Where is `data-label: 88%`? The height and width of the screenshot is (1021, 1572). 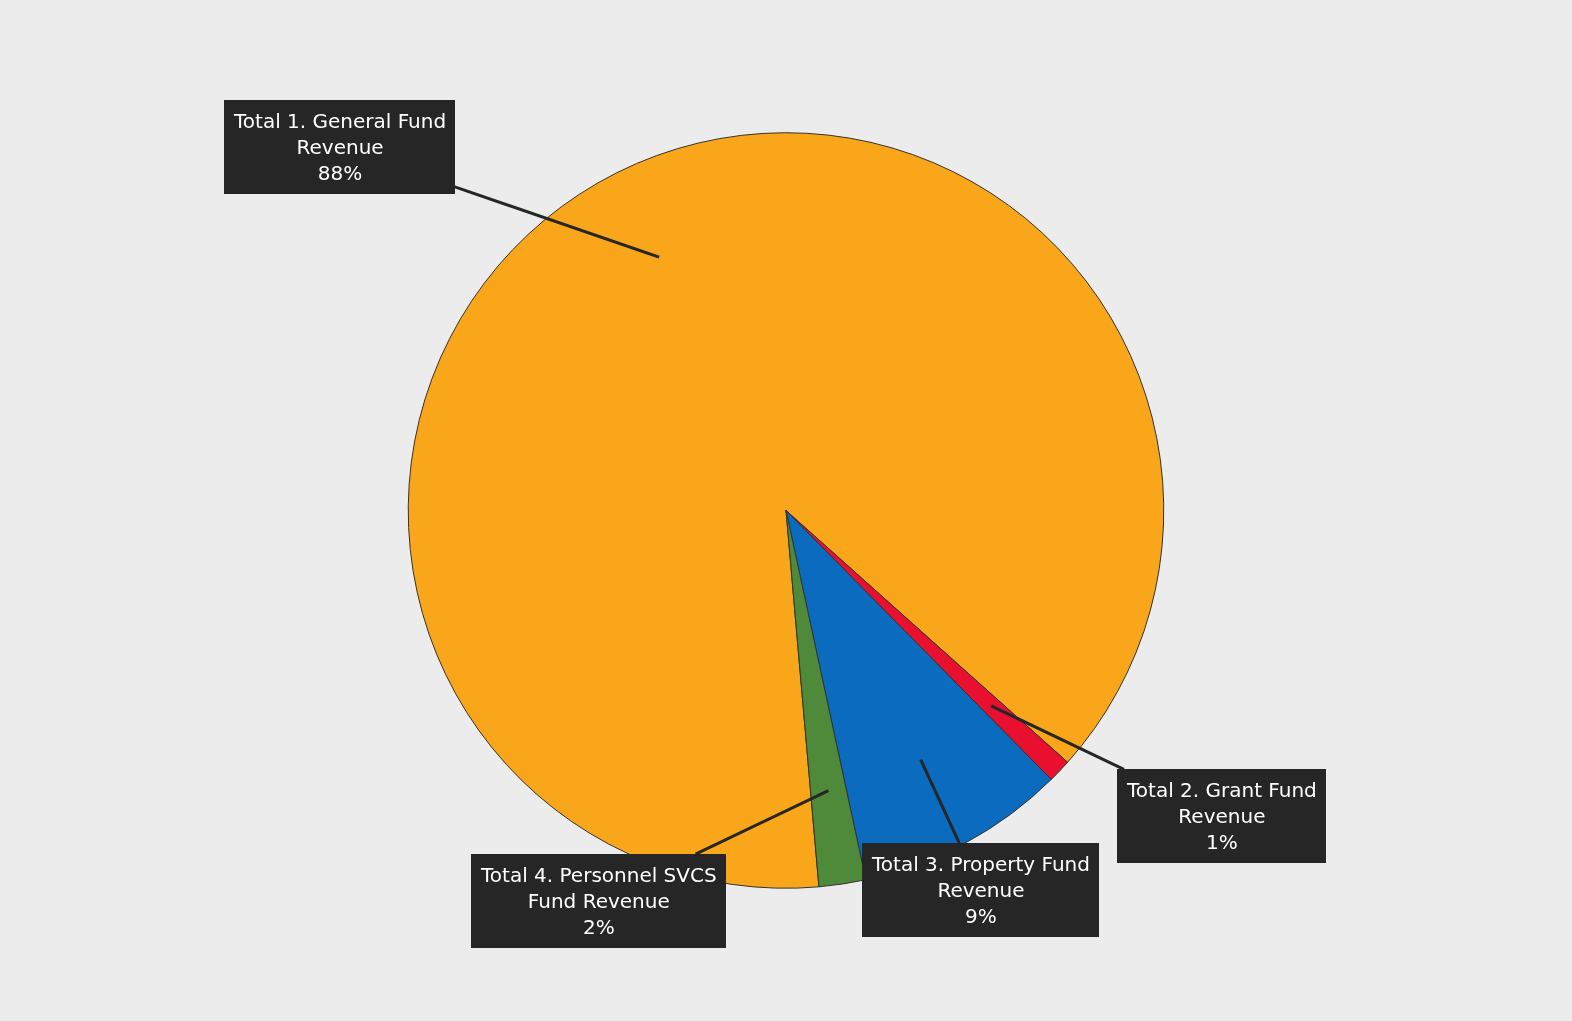 data-label: 88% is located at coordinates (340, 173).